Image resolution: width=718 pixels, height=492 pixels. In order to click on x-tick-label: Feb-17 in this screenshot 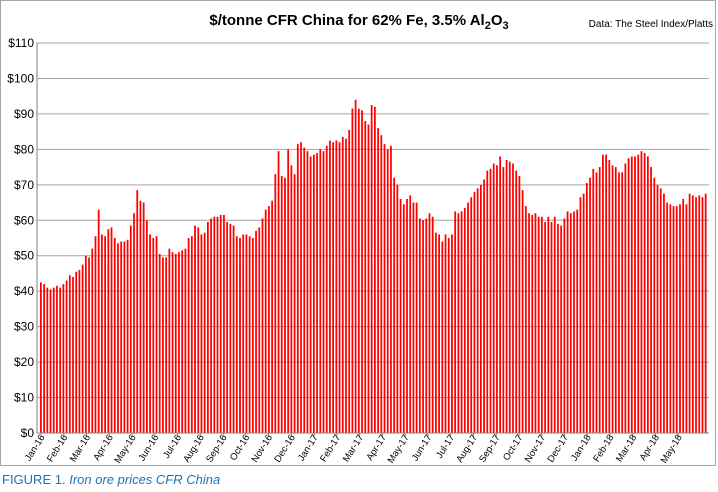, I will do `click(330, 448)`.